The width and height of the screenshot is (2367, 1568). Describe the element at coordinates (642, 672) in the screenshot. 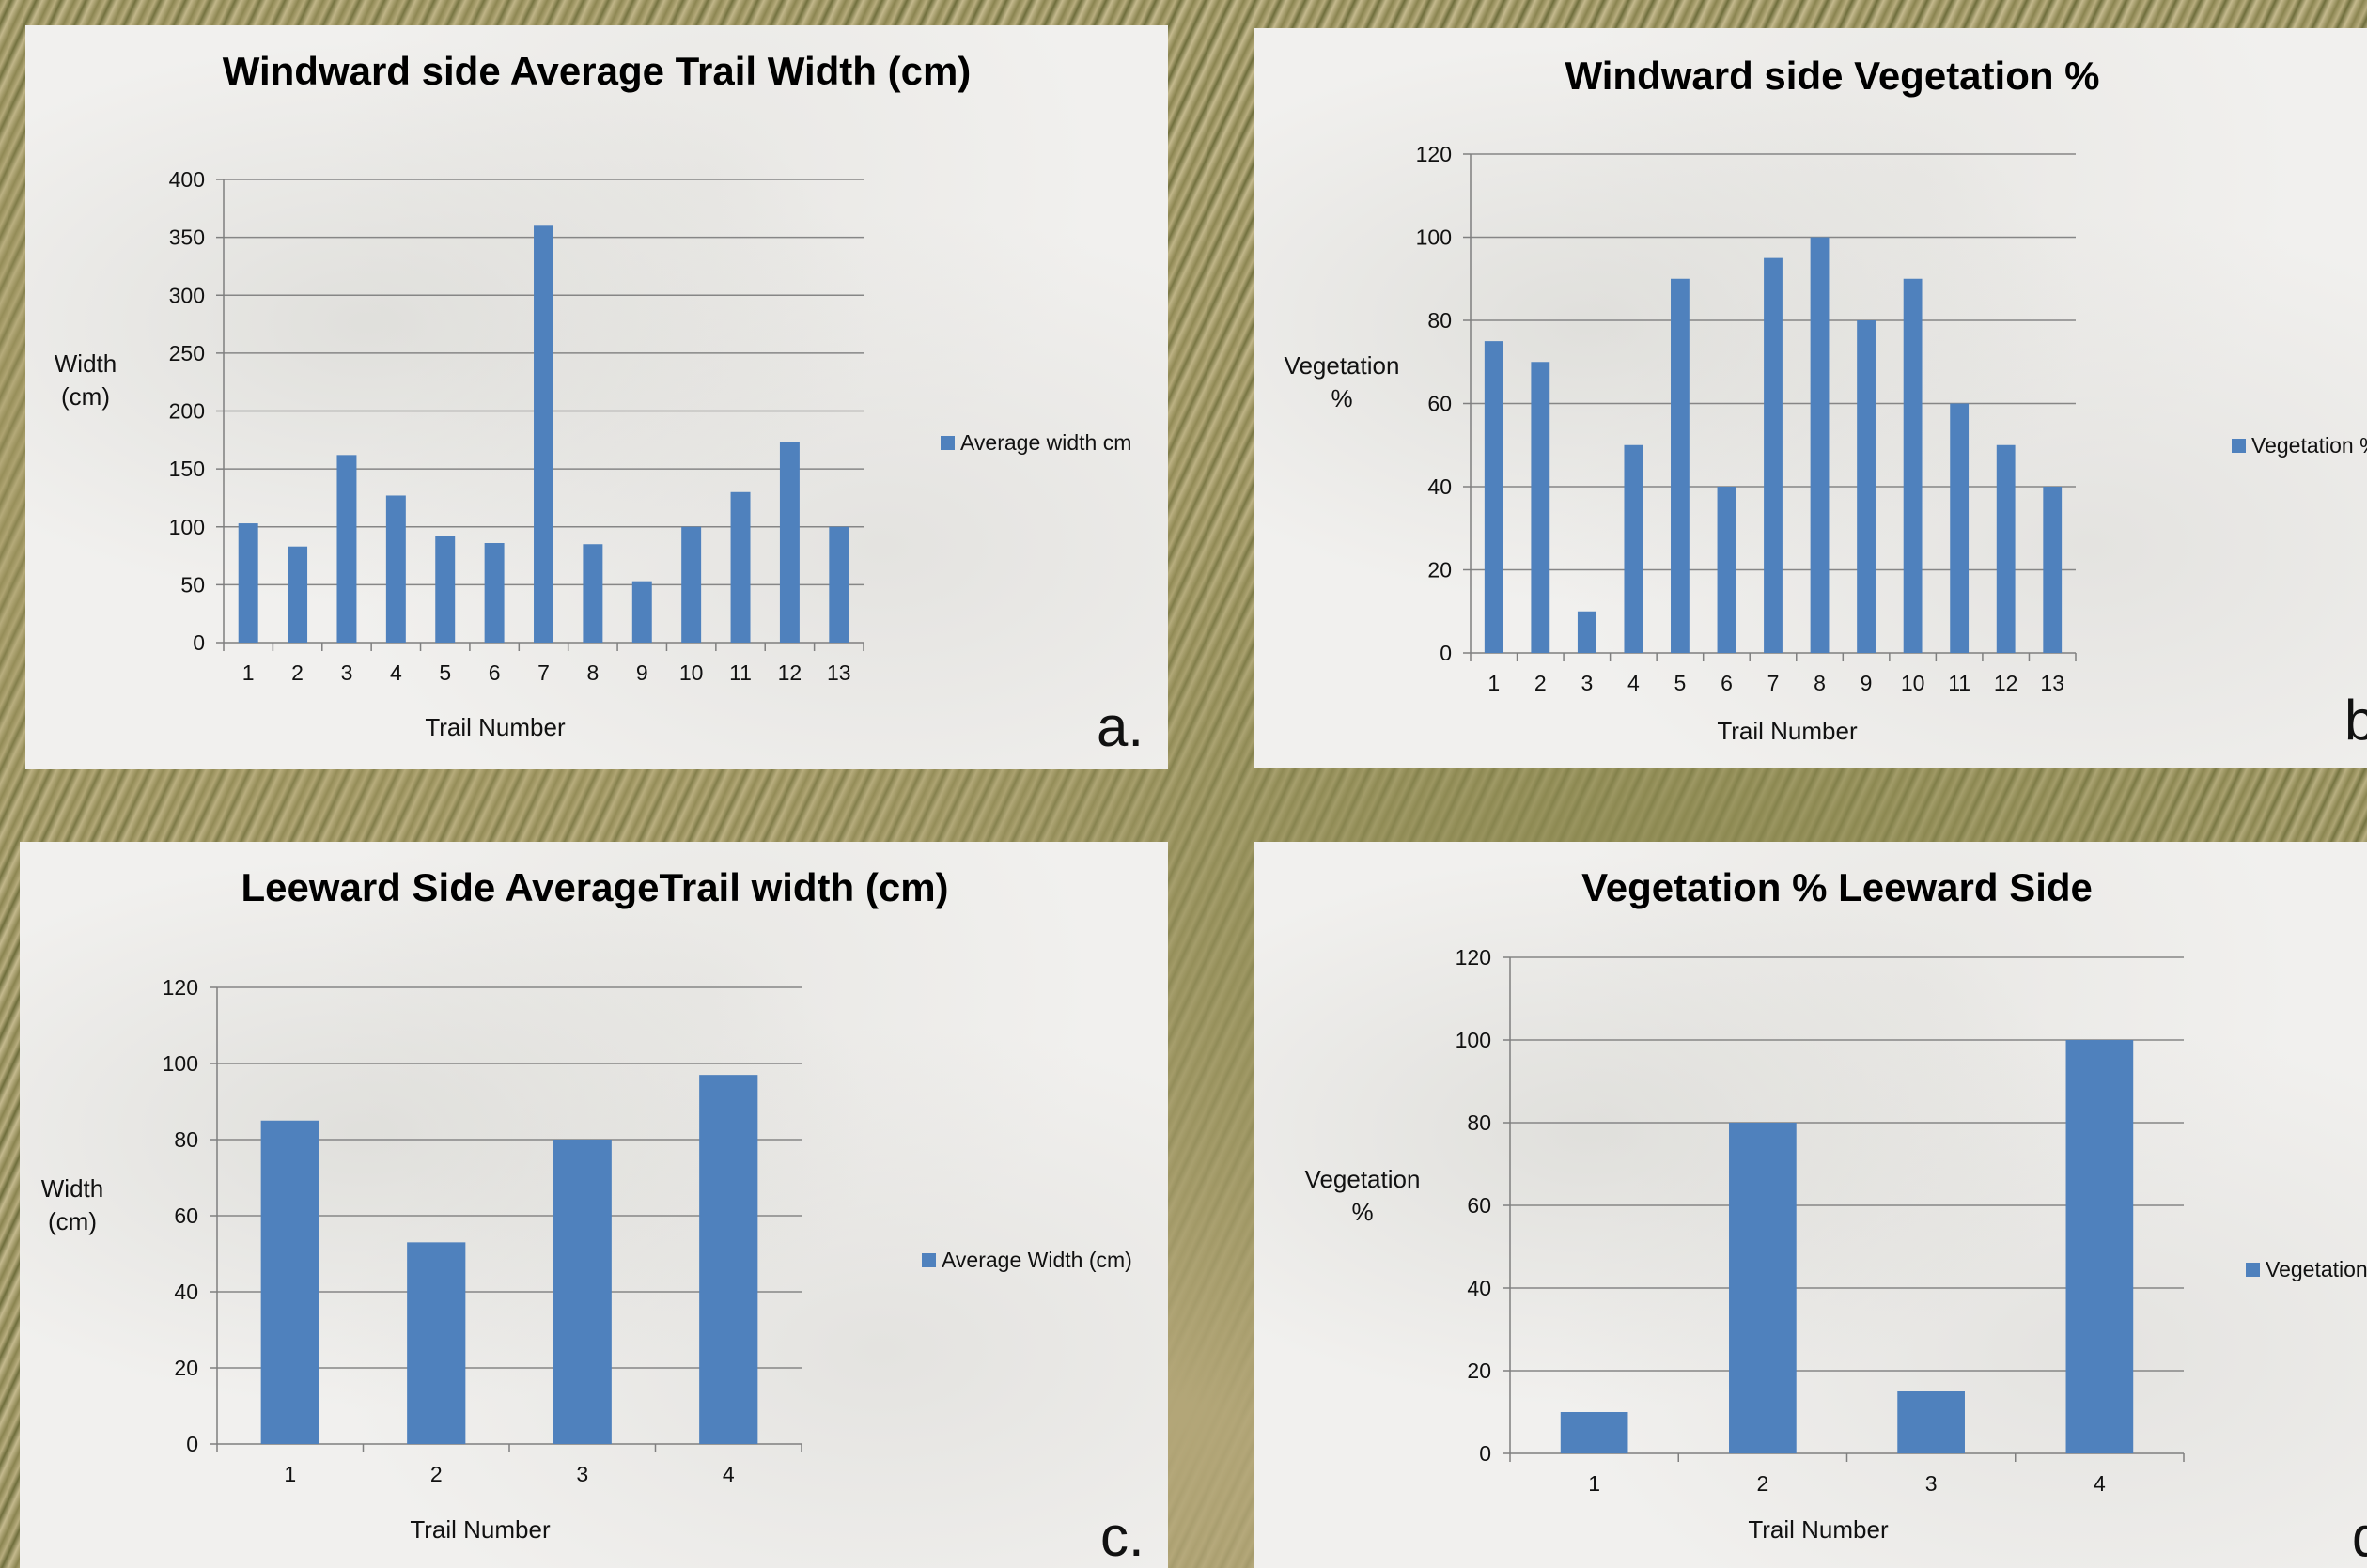

I see `x-tick-label: 9` at that location.